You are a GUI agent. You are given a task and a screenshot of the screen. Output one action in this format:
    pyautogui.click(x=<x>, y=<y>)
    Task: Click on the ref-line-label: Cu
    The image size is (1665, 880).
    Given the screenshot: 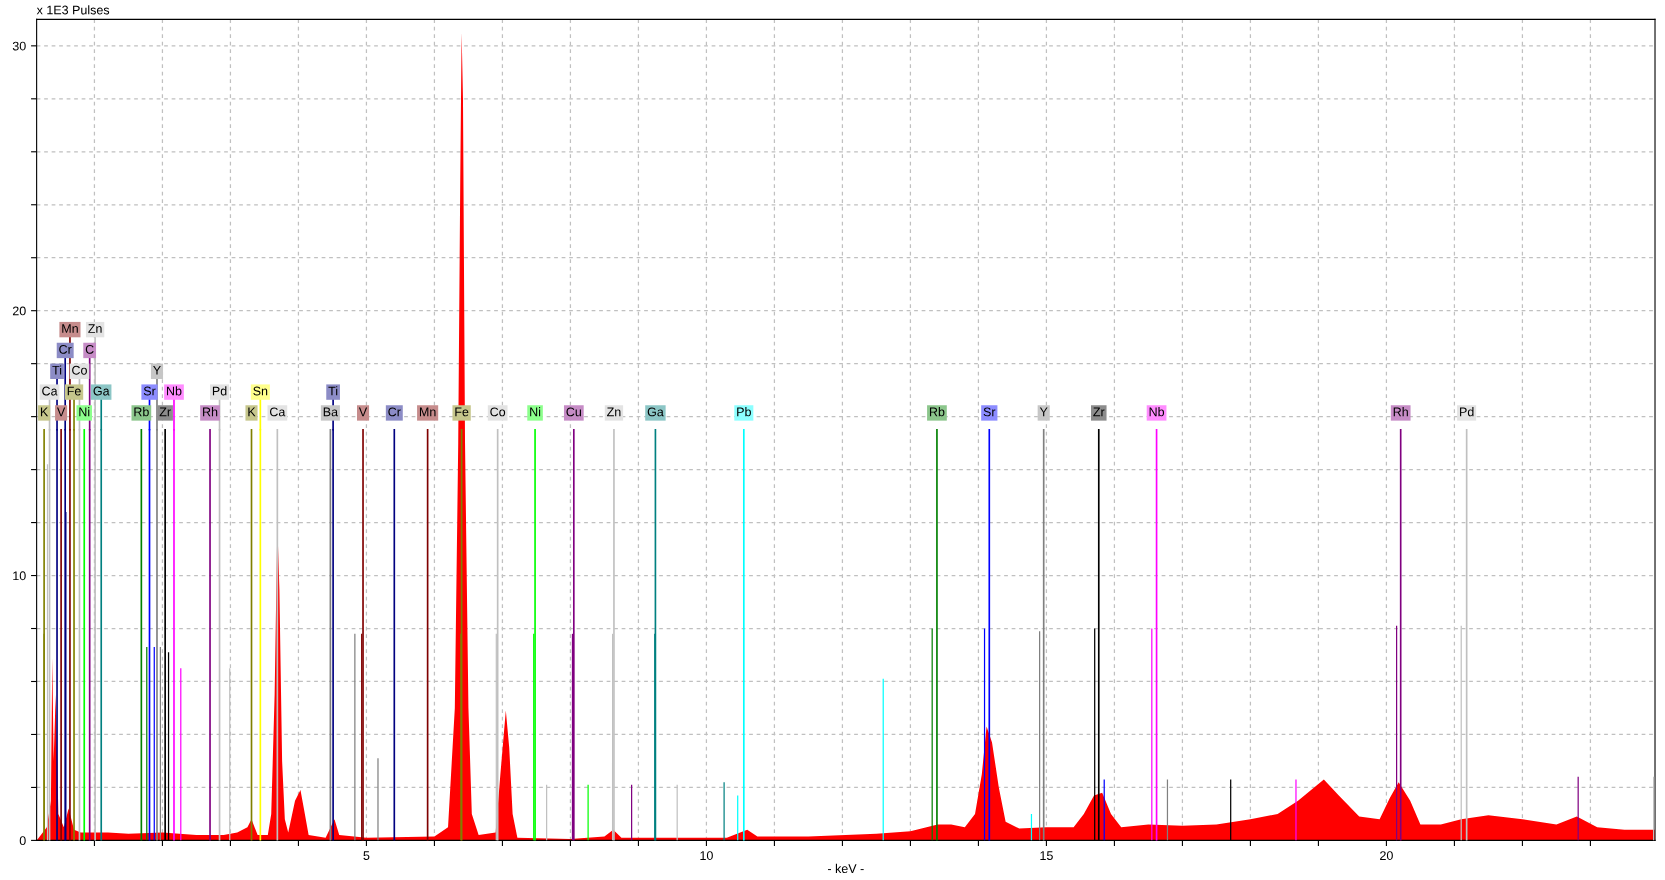 What is the action you would take?
    pyautogui.click(x=573, y=412)
    